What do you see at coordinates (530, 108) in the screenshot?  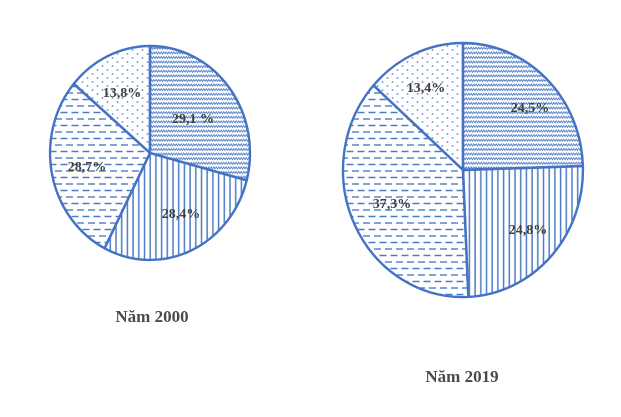 I see `pie-2019-label-zigzag: 24,5%` at bounding box center [530, 108].